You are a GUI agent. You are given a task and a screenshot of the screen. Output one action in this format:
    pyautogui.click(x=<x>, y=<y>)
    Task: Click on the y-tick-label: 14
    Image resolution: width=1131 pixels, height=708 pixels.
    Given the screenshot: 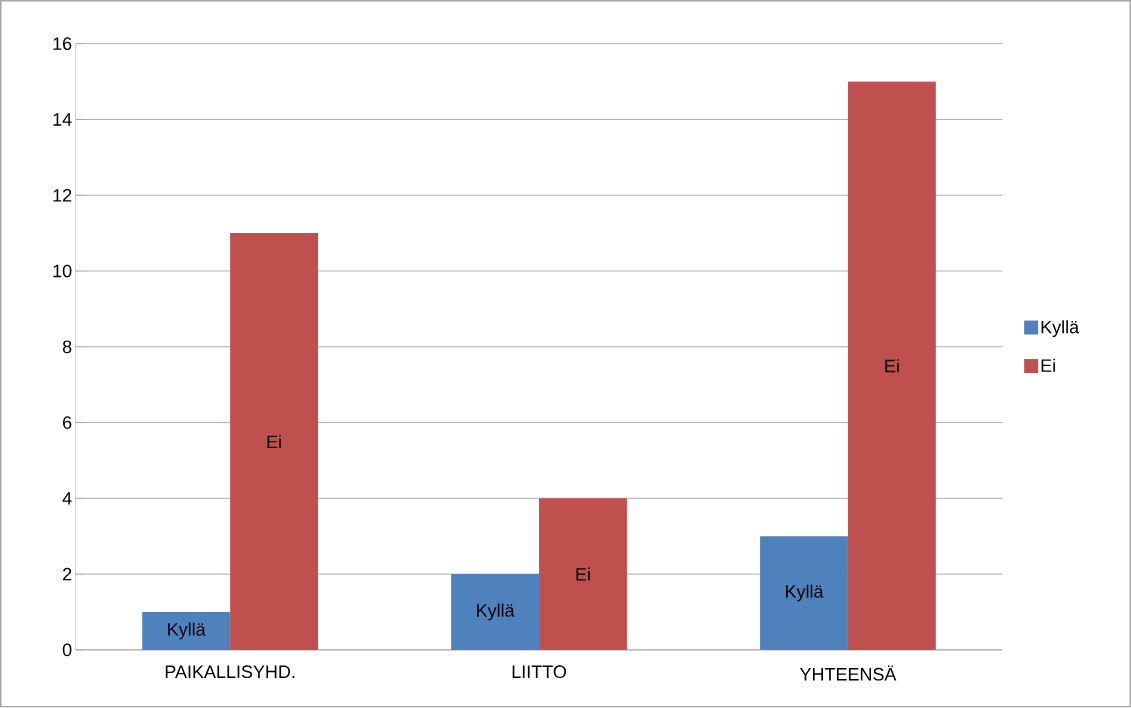 What is the action you would take?
    pyautogui.click(x=62, y=119)
    